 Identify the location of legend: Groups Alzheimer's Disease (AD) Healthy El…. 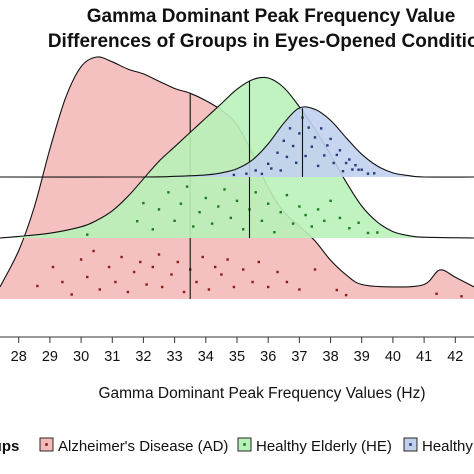
(237, 446).